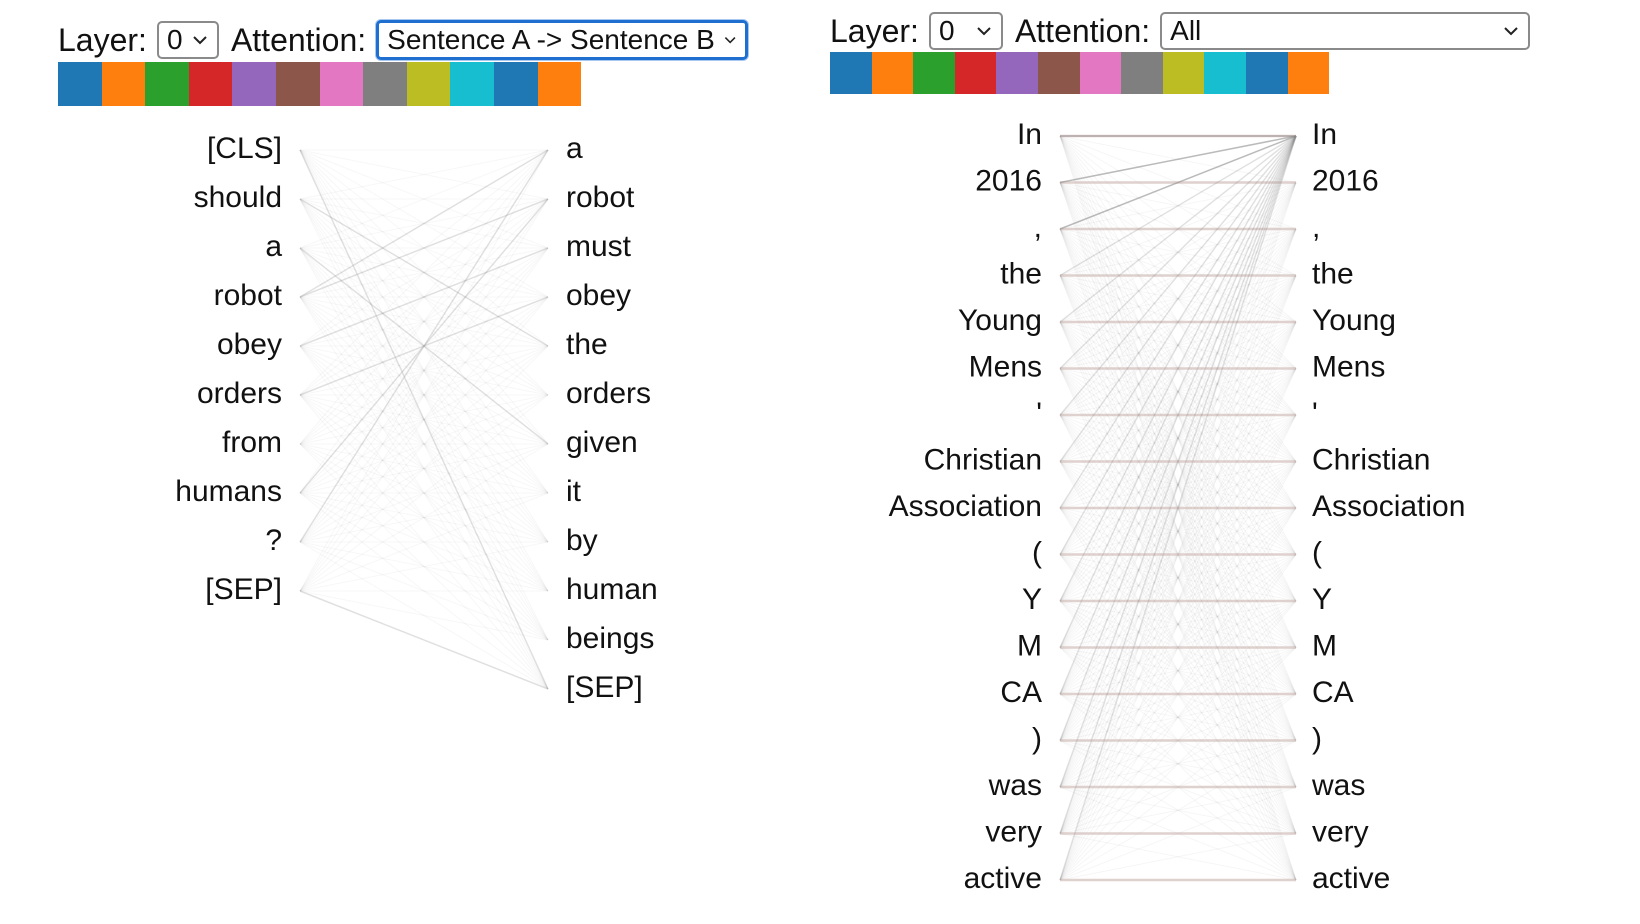 The image size is (1640, 924). I want to click on target-token: active, so click(1351, 878).